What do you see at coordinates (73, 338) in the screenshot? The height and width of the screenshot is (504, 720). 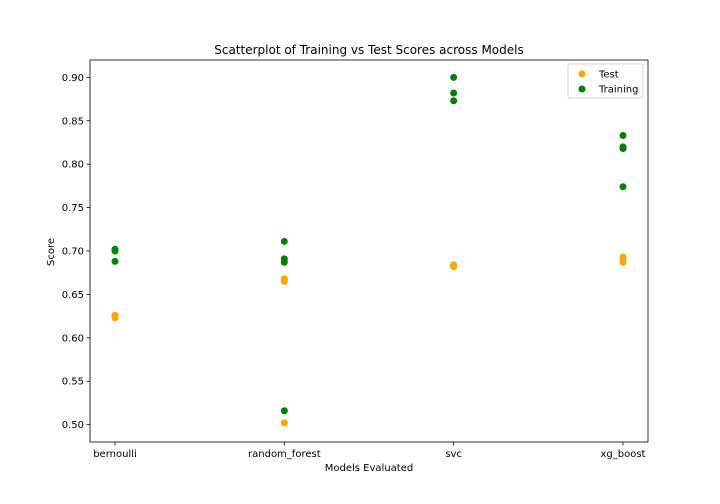 I see `y-tick-label: 0.60` at bounding box center [73, 338].